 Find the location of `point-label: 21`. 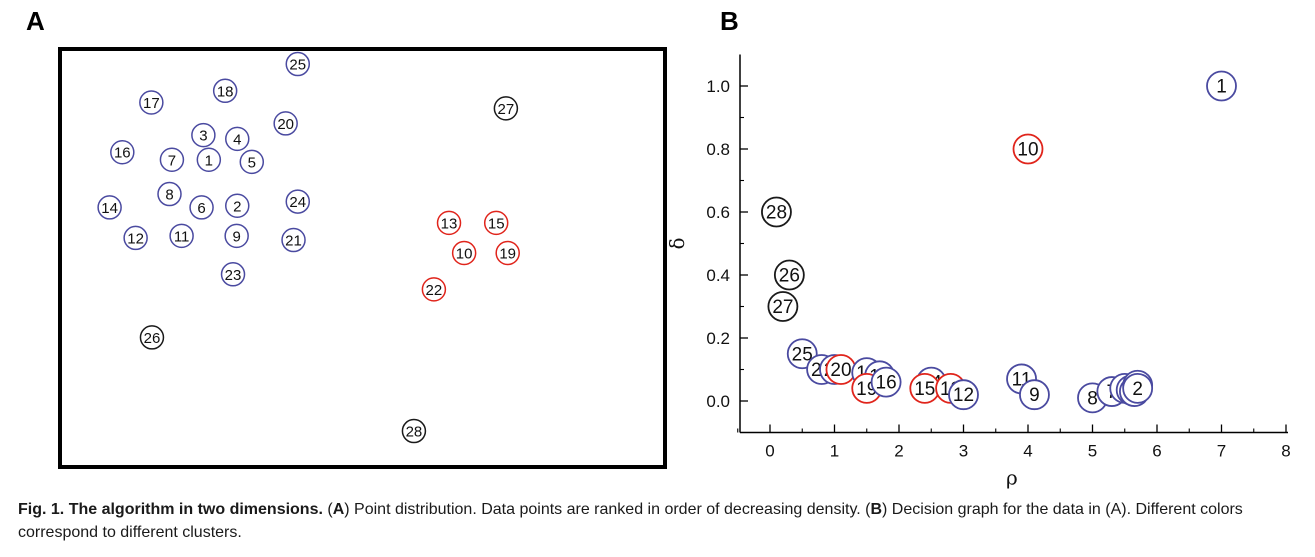

point-label: 21 is located at coordinates (293, 241).